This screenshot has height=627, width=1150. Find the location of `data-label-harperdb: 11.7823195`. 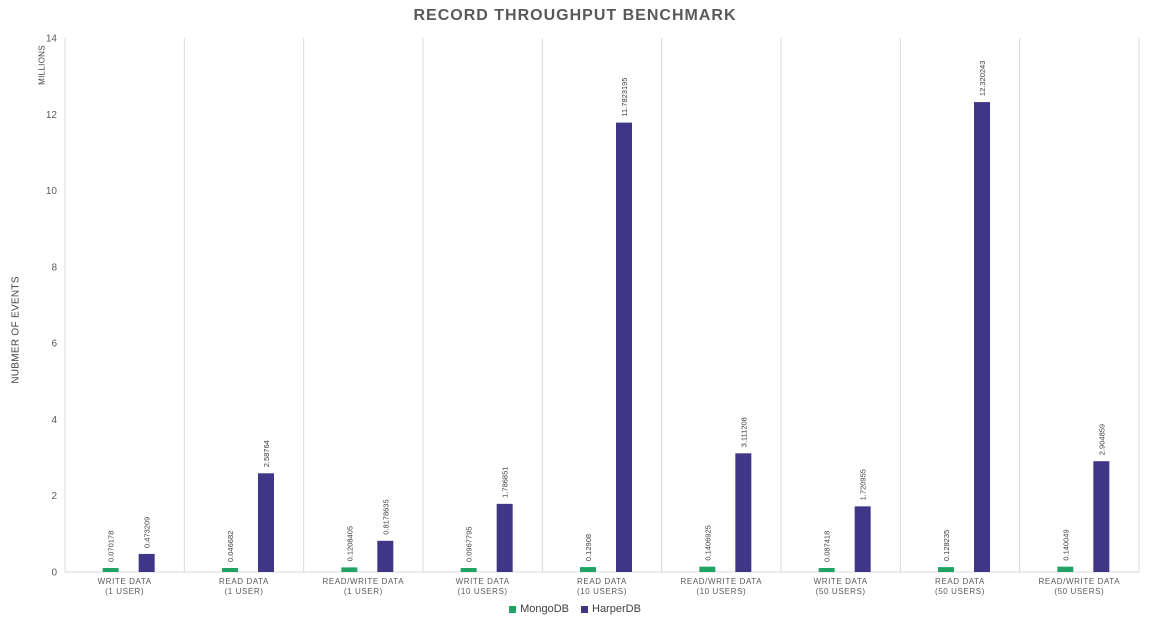

data-label-harperdb: 11.7823195 is located at coordinates (624, 97).